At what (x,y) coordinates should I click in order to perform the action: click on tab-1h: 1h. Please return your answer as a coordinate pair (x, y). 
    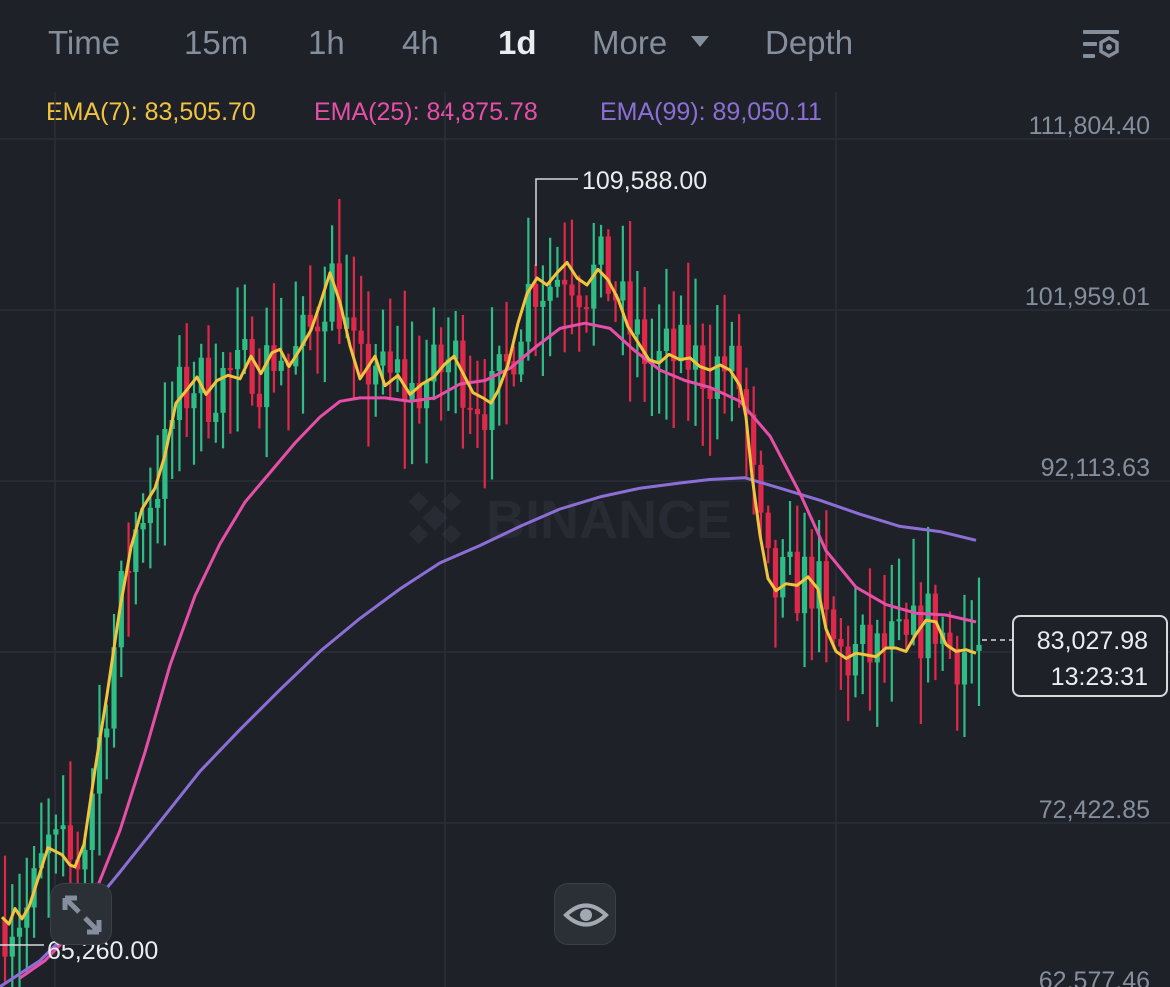
    Looking at the image, I should click on (326, 42).